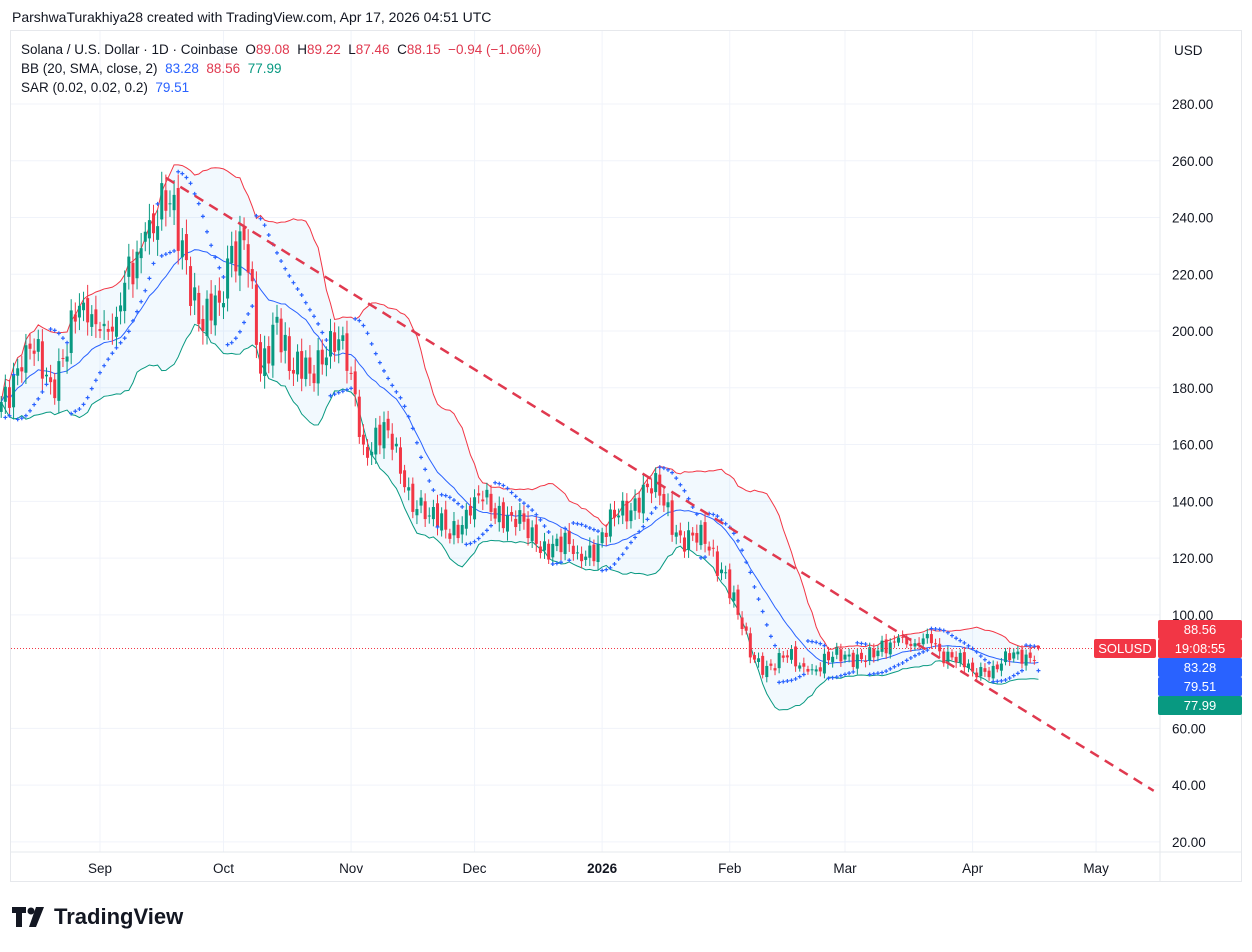 This screenshot has width=1252, height=952. Describe the element at coordinates (1192, 161) in the screenshot. I see `y-tick-label: 260.00` at that location.